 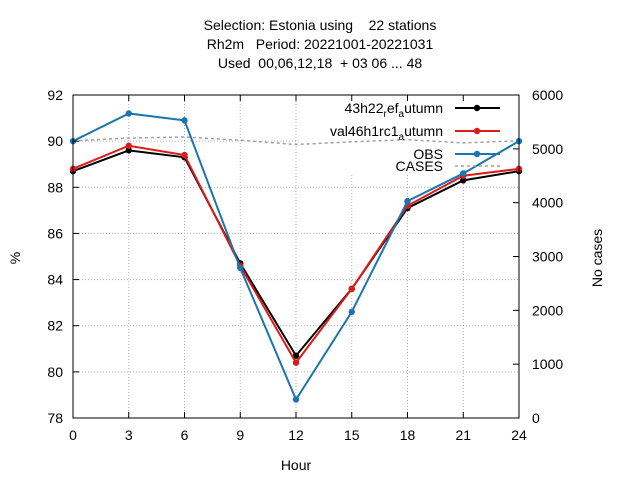 What do you see at coordinates (352, 435) in the screenshot?
I see `x-tick-label: 15` at bounding box center [352, 435].